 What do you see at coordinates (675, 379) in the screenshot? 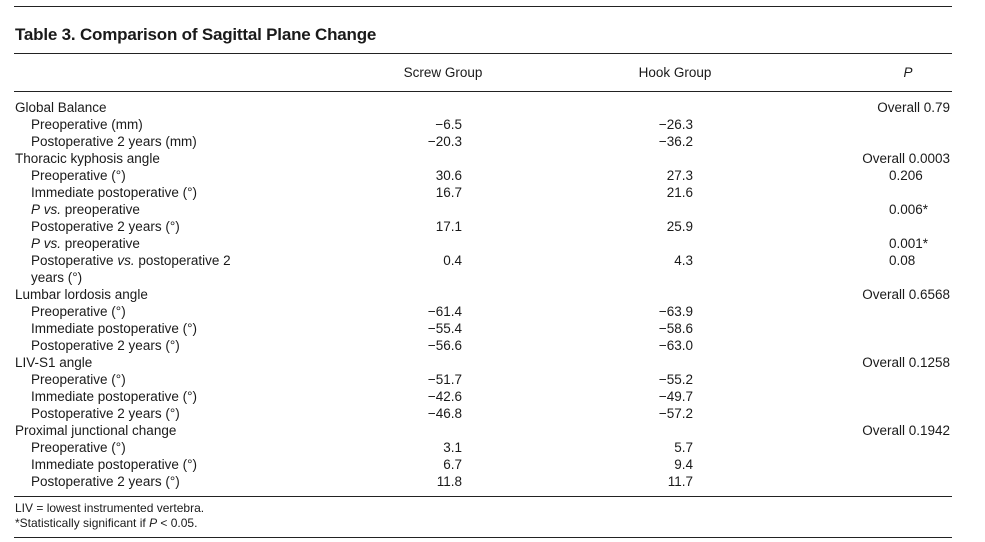
I see `hook-group-value: −55.2` at bounding box center [675, 379].